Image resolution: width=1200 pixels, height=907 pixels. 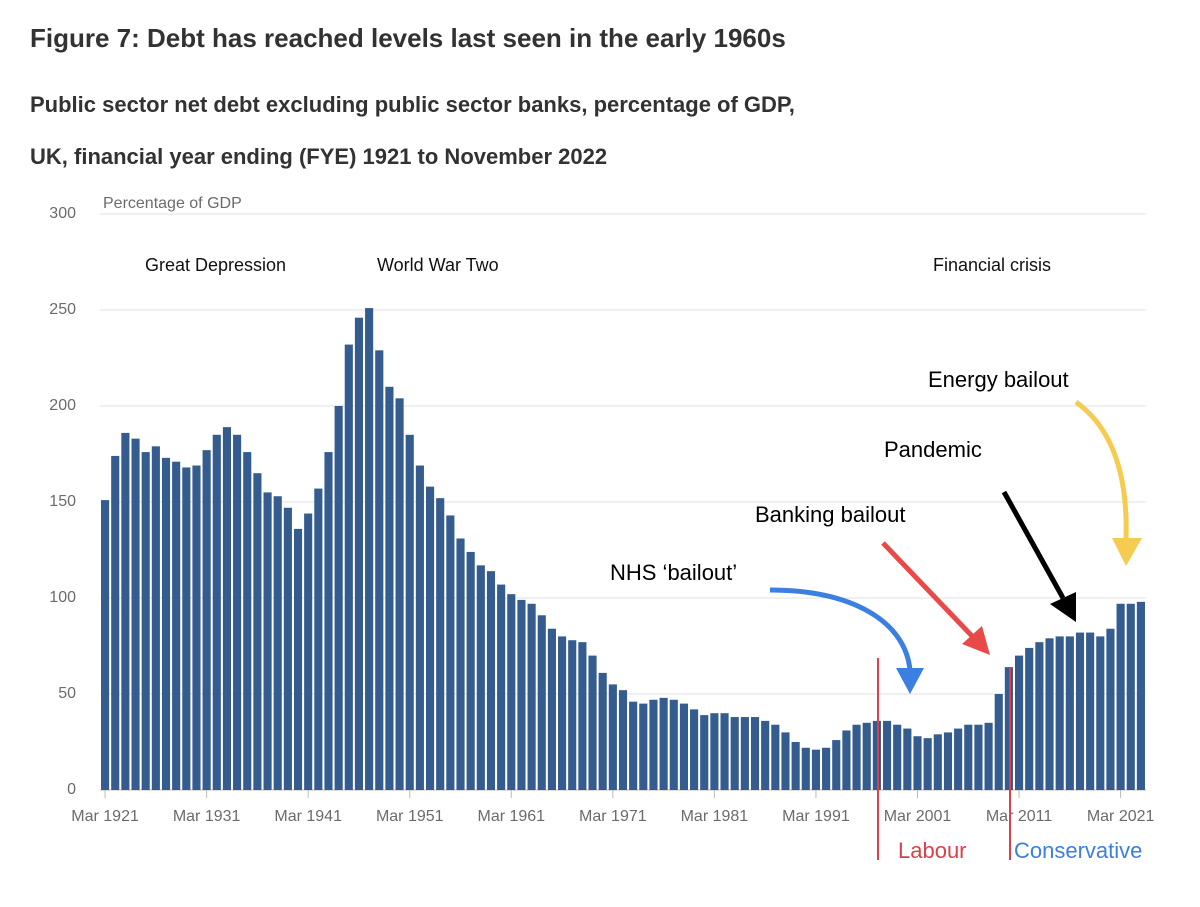 I want to click on annotation: Energy bailout, so click(x=998, y=379).